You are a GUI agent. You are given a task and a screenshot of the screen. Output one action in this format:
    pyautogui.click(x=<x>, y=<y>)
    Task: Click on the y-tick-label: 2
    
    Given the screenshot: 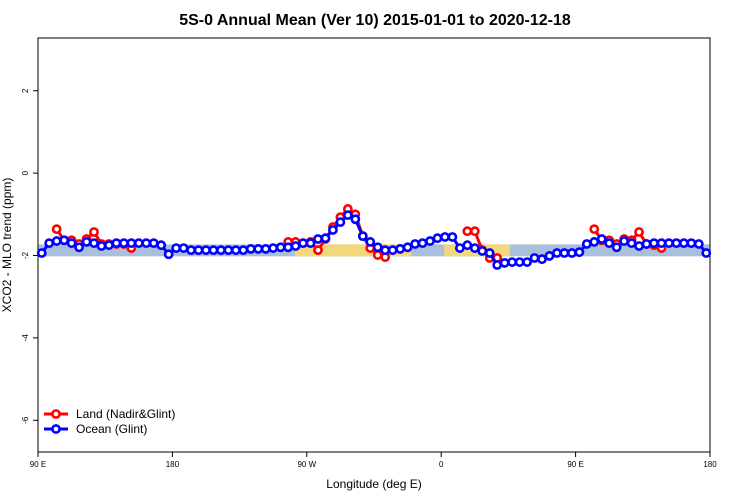 What is the action you would take?
    pyautogui.click(x=25, y=90)
    